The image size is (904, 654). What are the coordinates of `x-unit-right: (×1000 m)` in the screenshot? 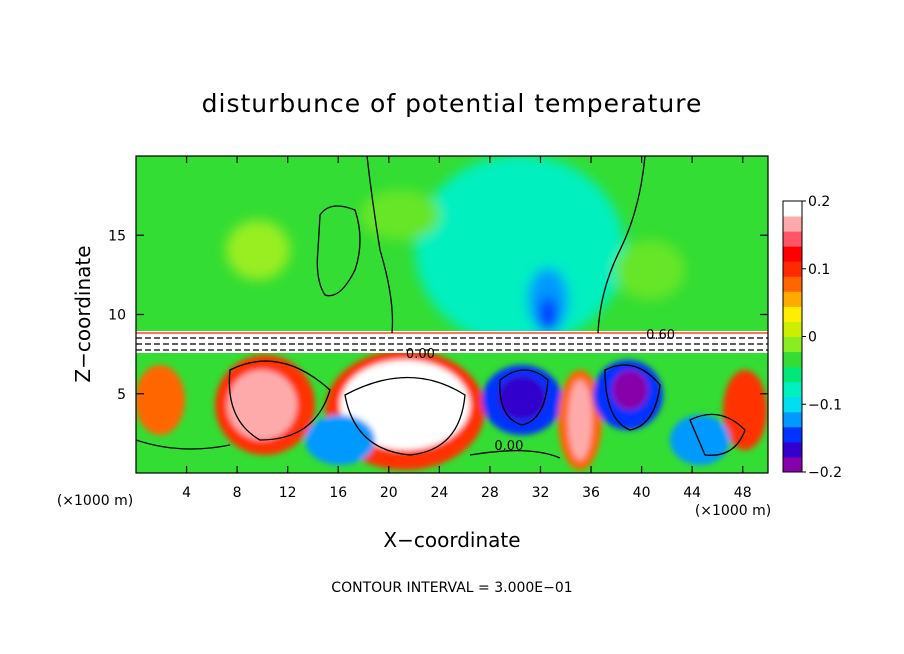 It's located at (733, 511).